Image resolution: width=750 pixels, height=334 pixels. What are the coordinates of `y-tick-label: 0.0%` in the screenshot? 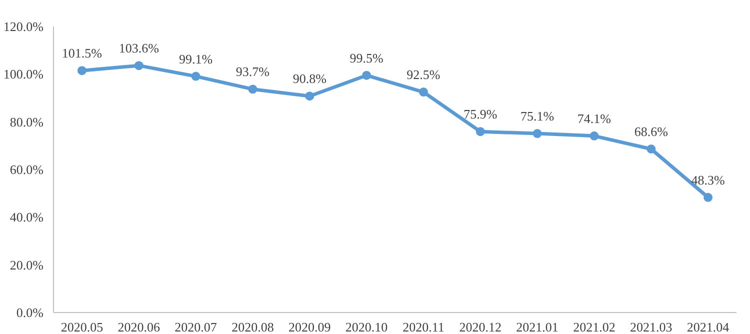 It's located at (30, 312).